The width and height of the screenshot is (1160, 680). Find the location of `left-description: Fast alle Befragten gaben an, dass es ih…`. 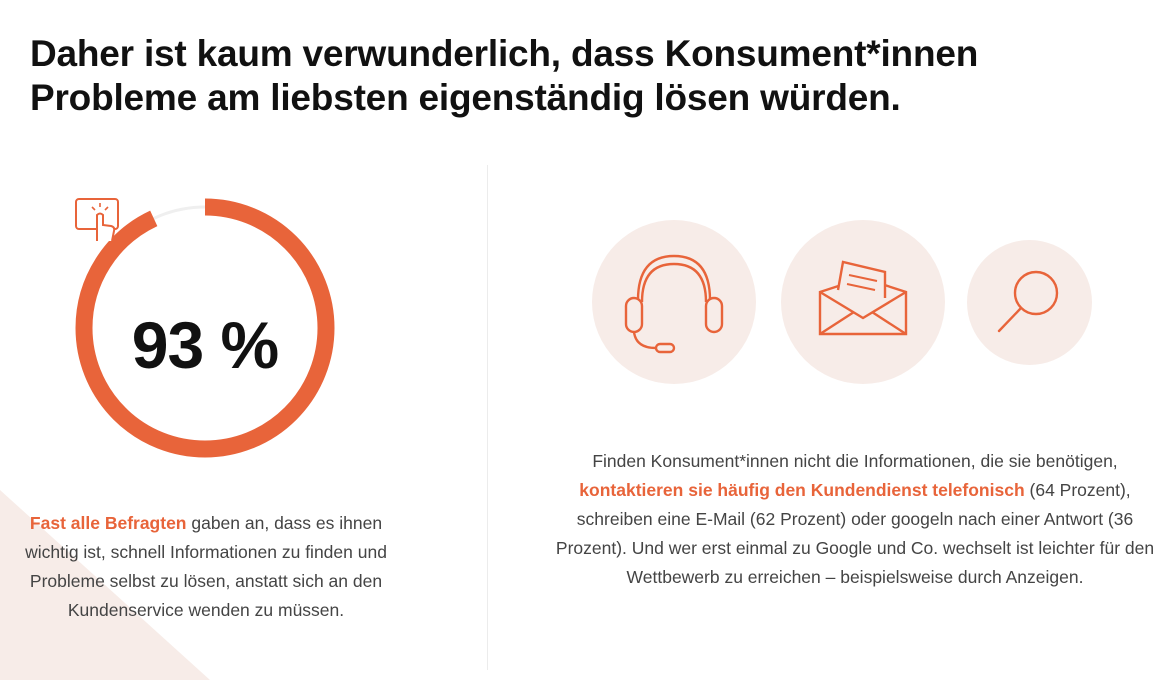

left-description: Fast alle Befragten gaben an, dass es ih… is located at coordinates (206, 567).